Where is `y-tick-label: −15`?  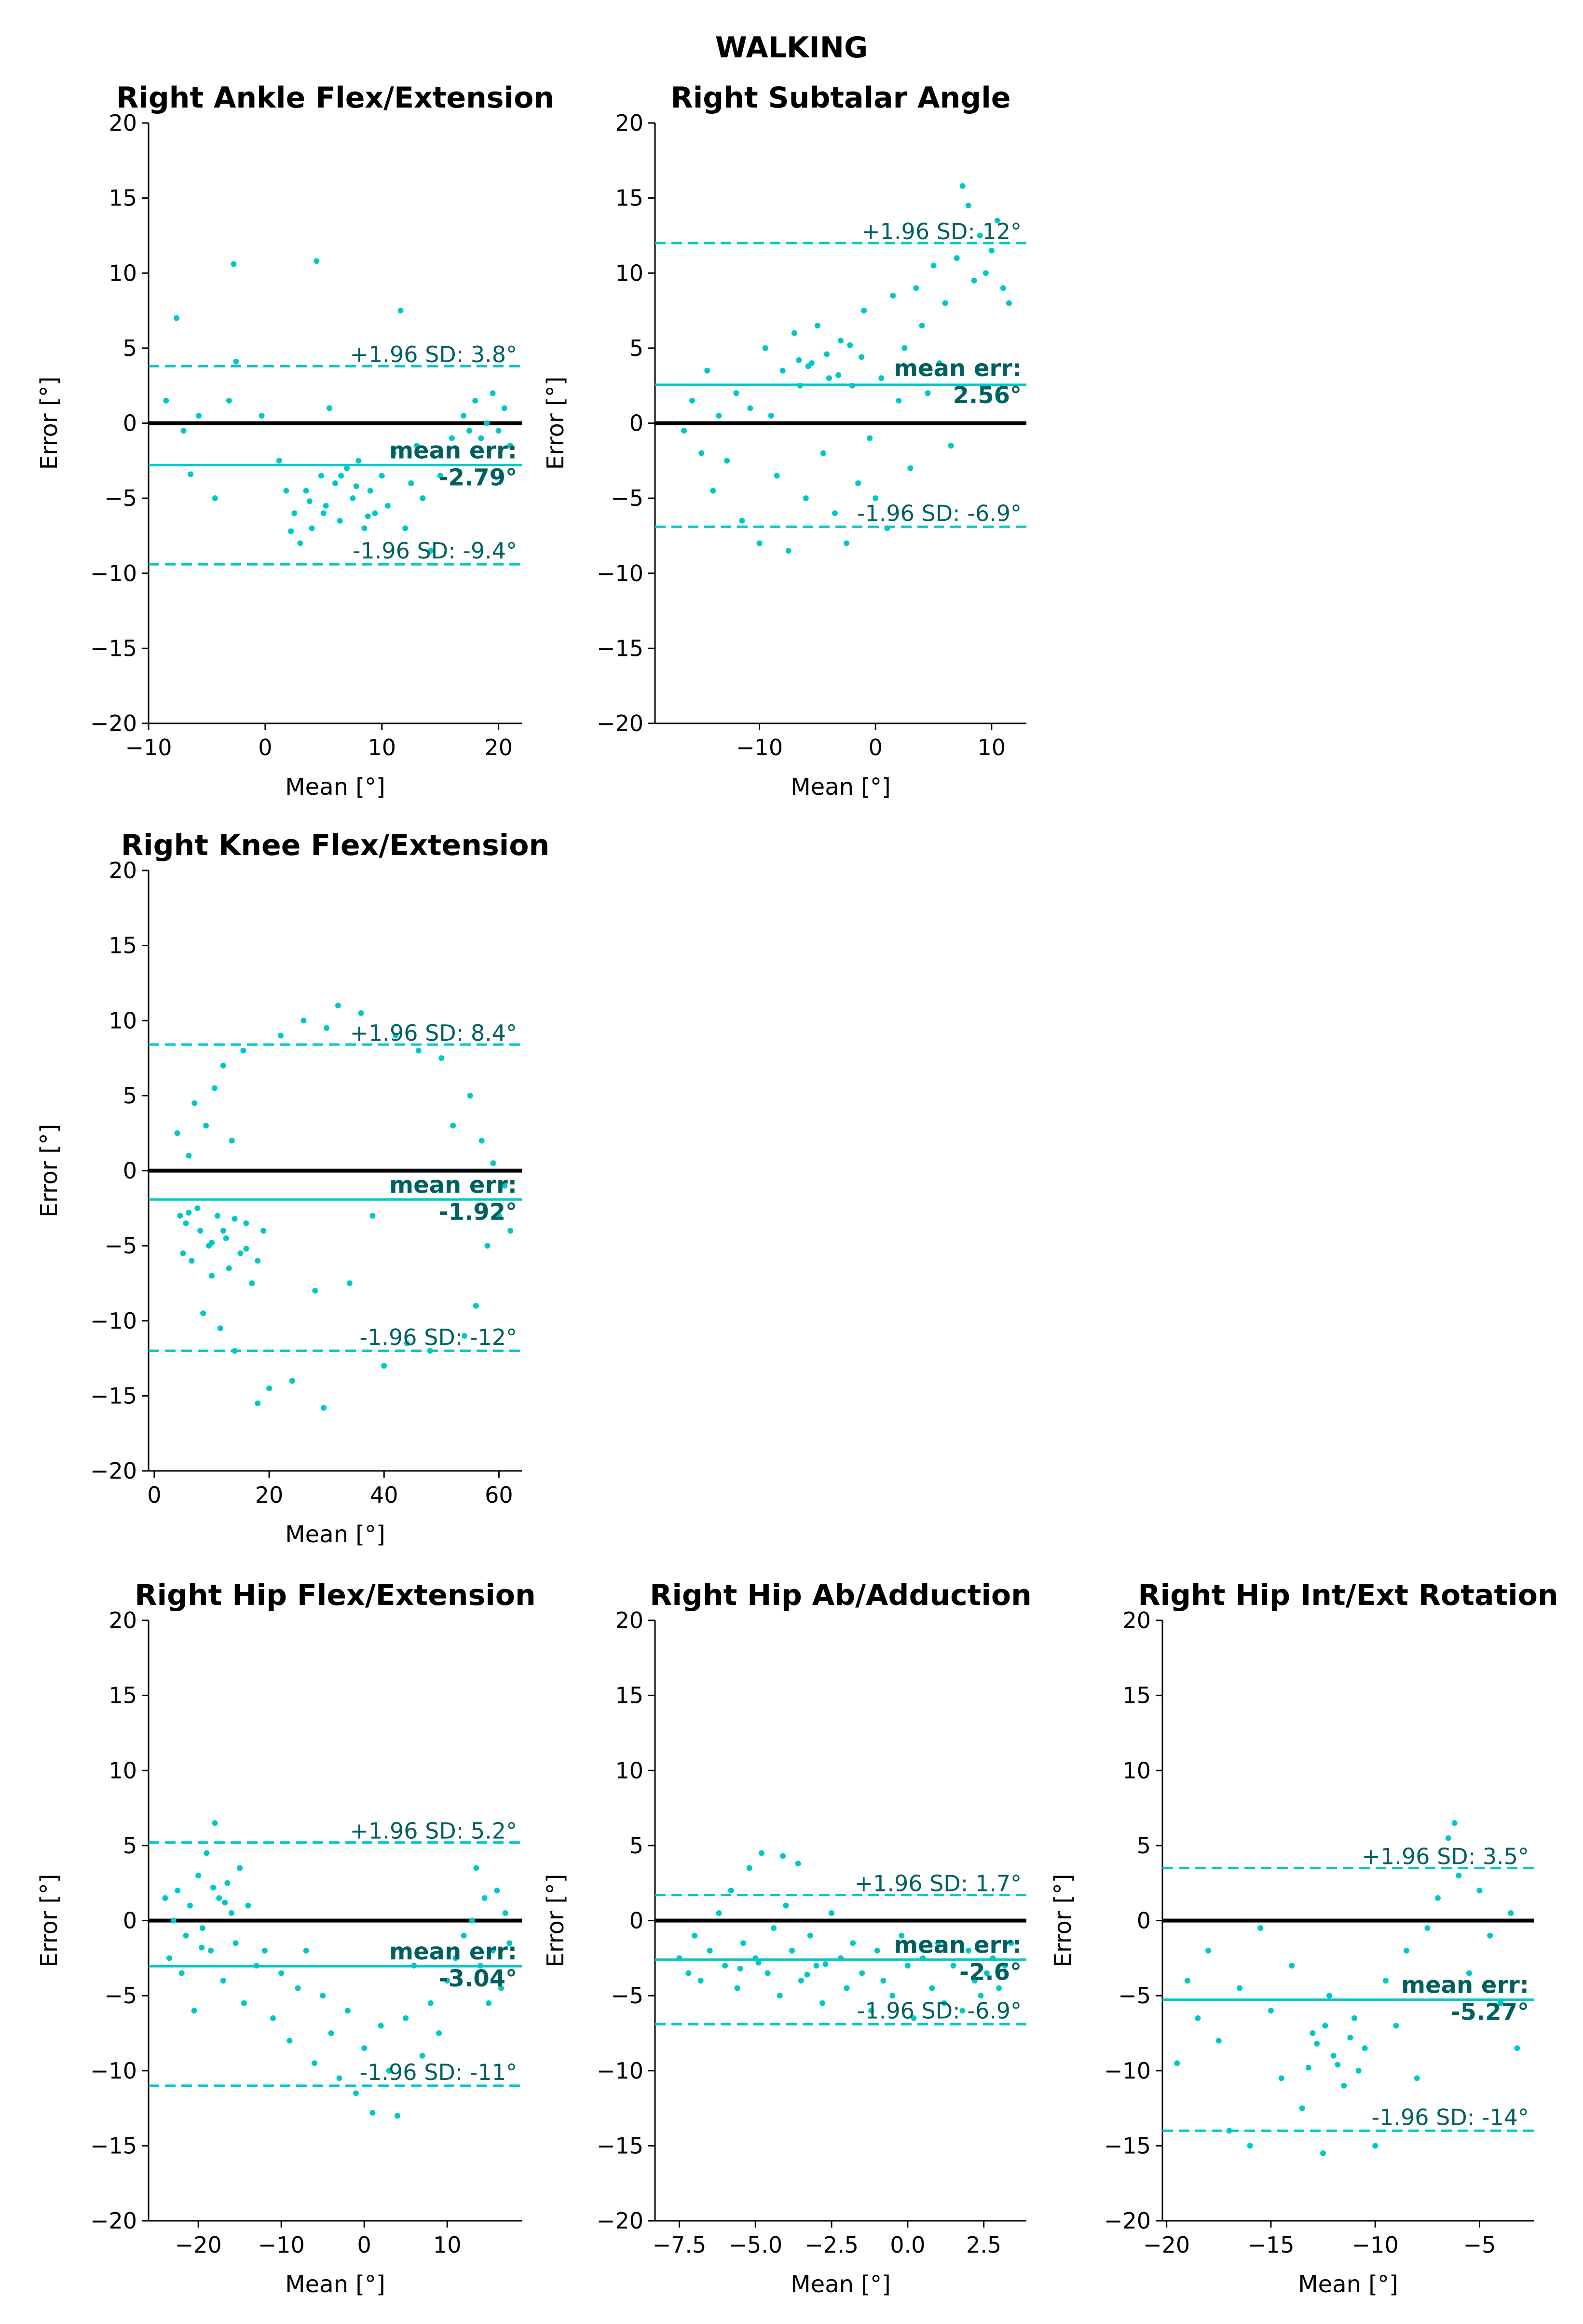
y-tick-label: −15 is located at coordinates (620, 648).